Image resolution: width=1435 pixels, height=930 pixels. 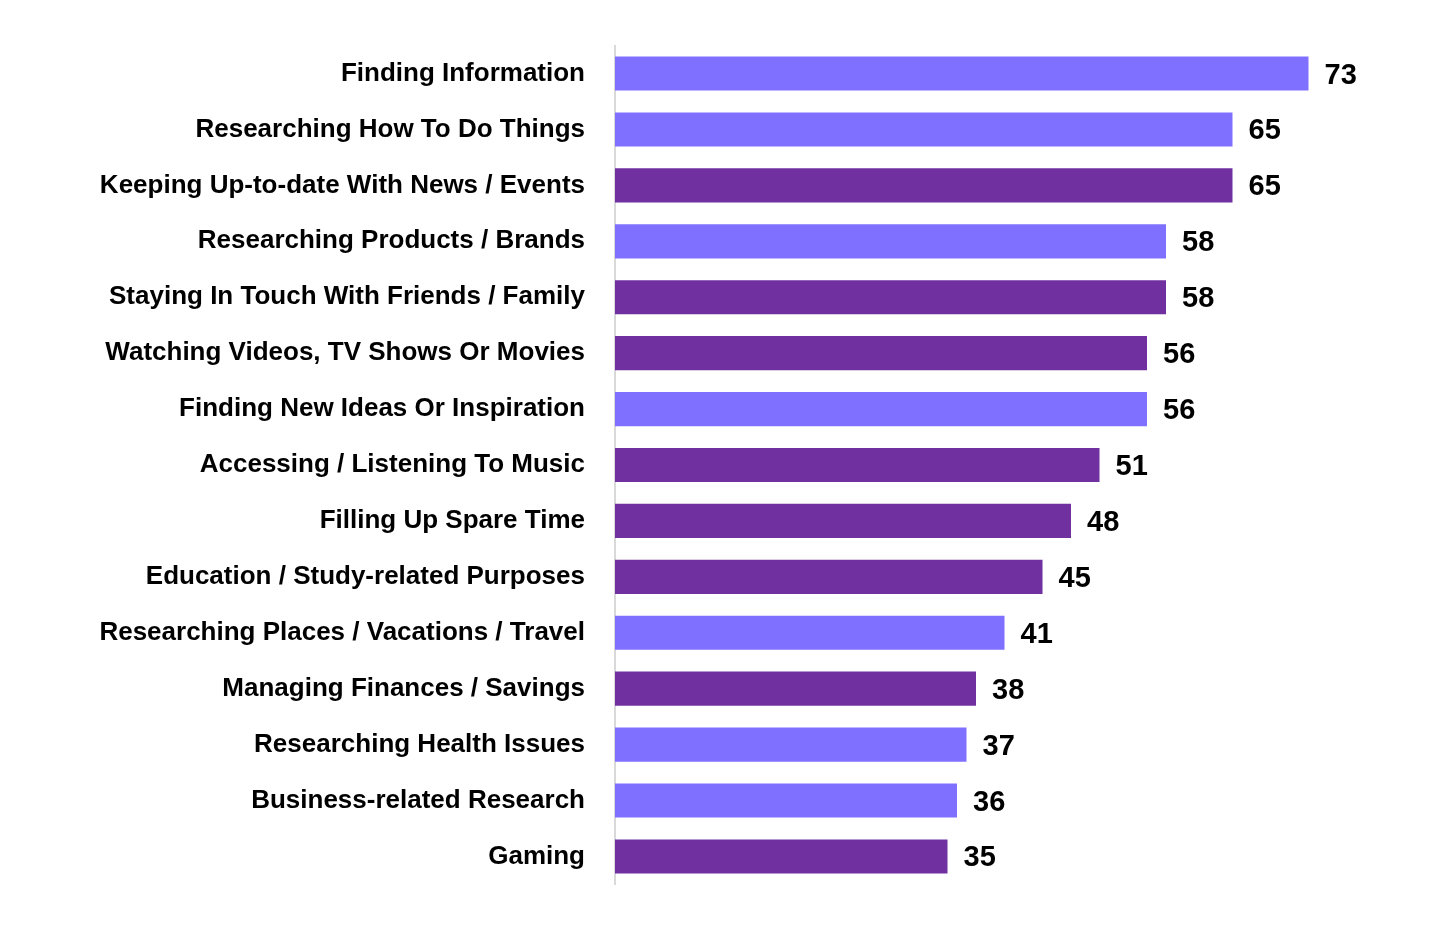 I want to click on y-tick-label: Researching Places / Vacations / Travel, so click(x=342, y=630).